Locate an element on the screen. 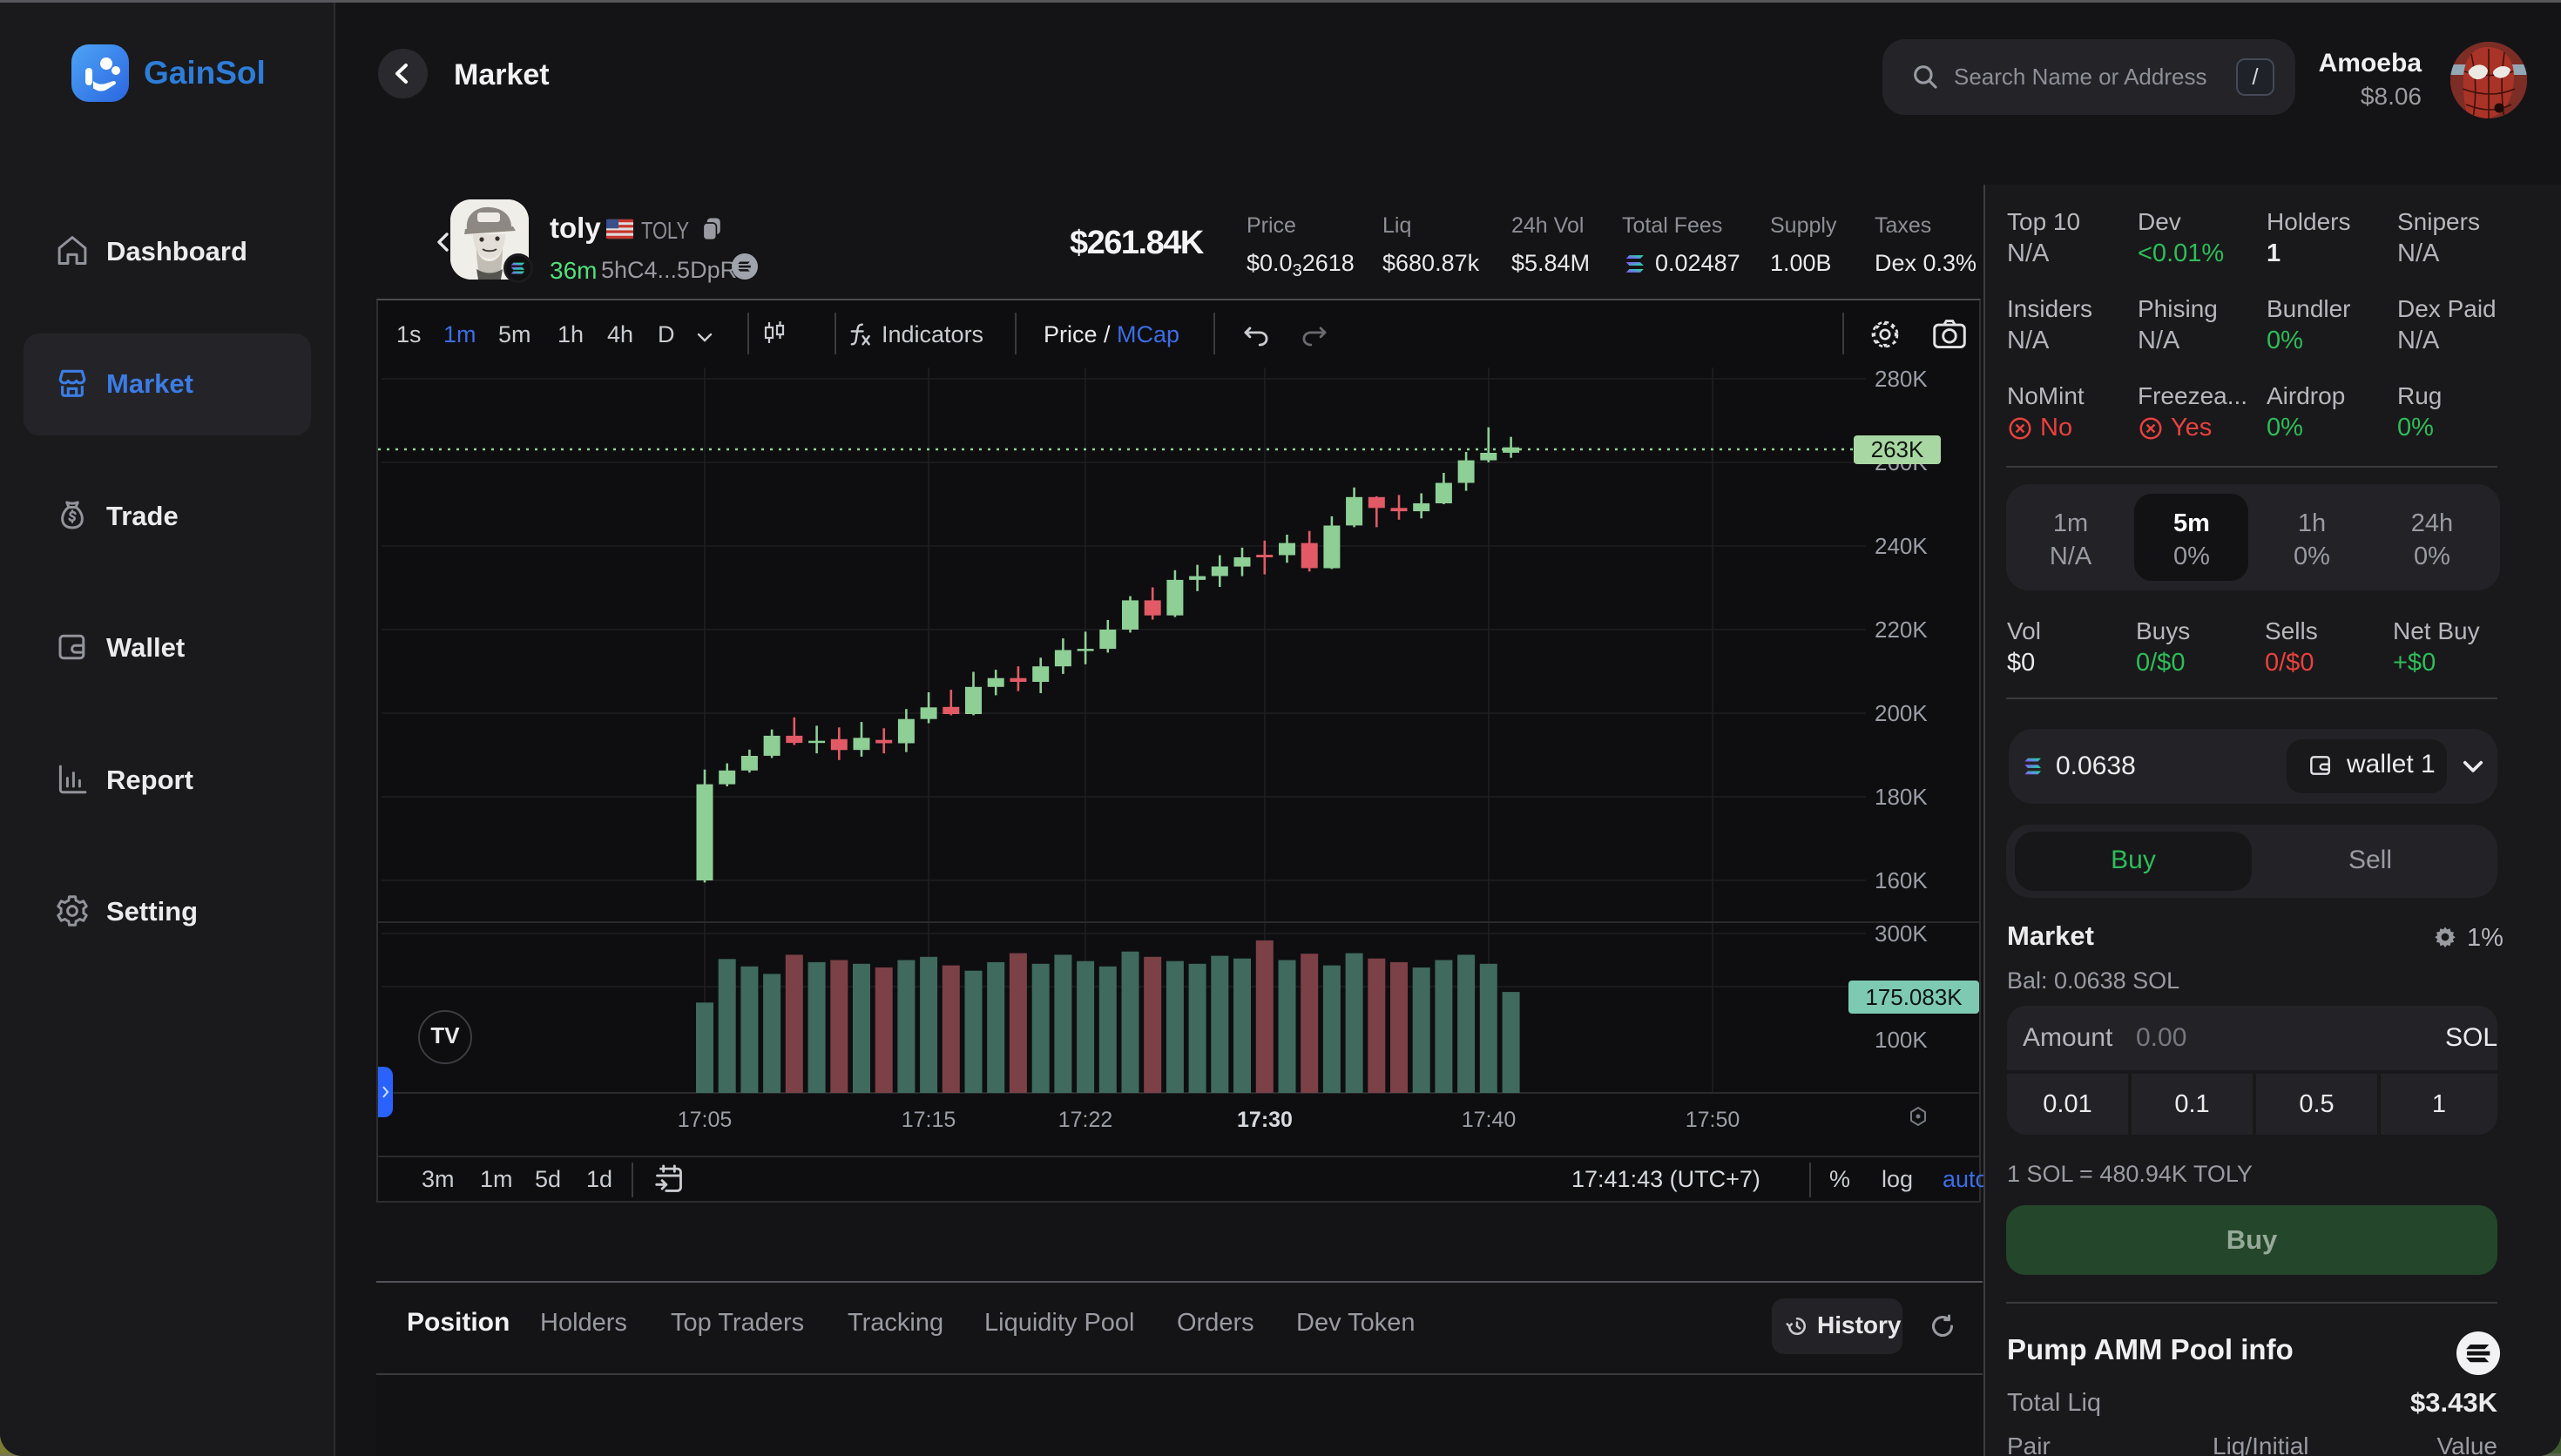 The width and height of the screenshot is (2561, 1456). svg-text: 280K is located at coordinates (1901, 379).